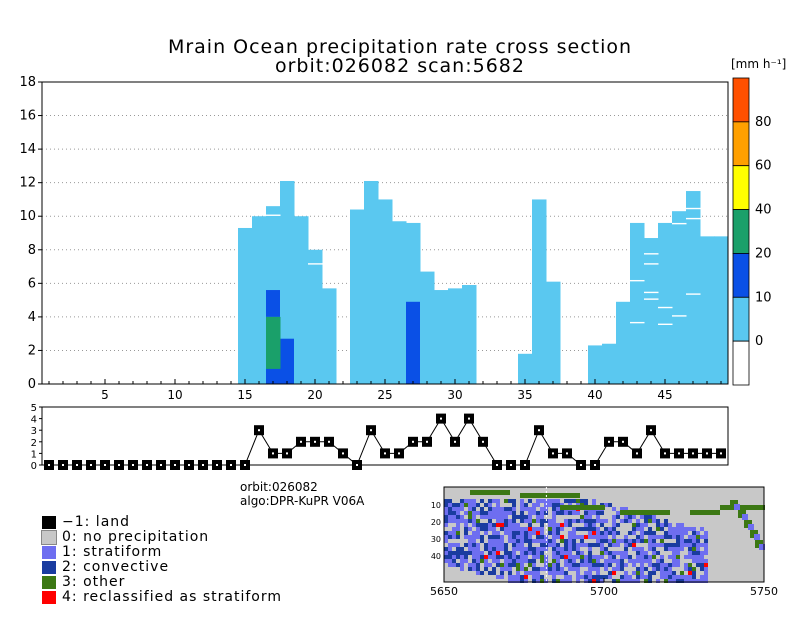  I want to click on legend-swatch-convective, so click(49, 567).